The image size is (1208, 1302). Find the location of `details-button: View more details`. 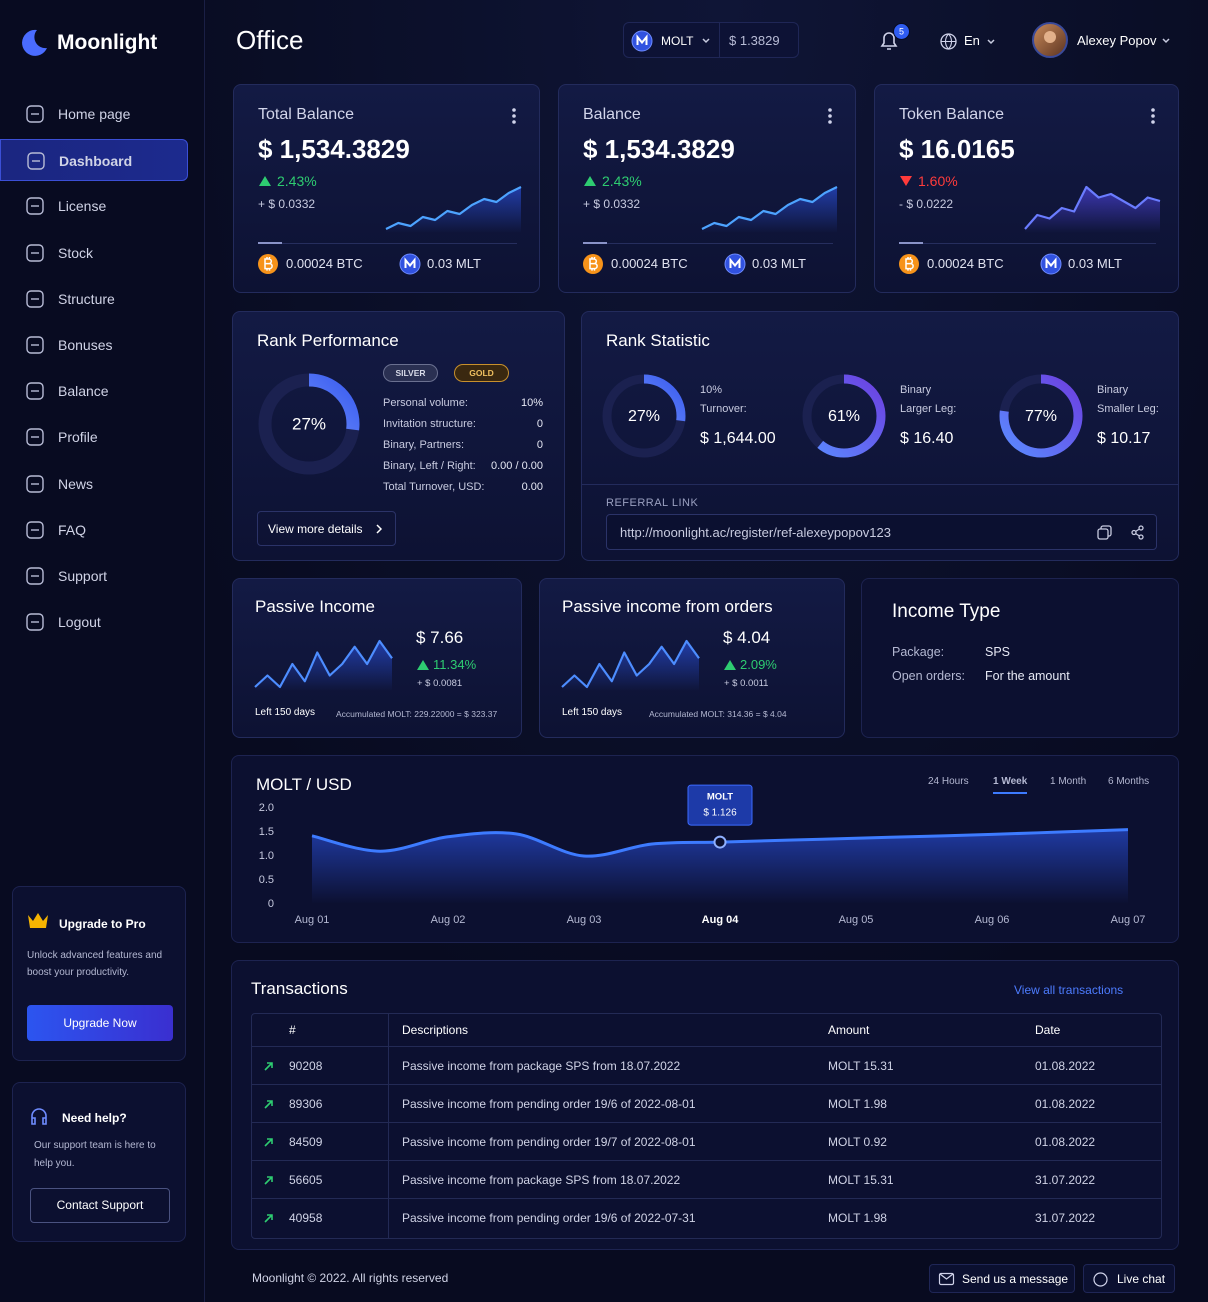

details-button: View more details is located at coordinates (326, 528).